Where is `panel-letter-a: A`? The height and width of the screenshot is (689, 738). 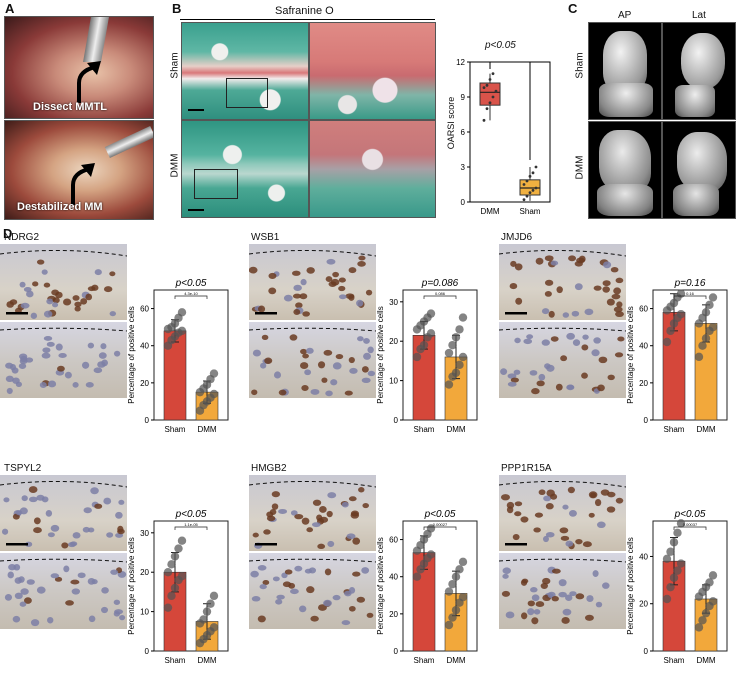
panel-letter-a: A is located at coordinates (10, 8).